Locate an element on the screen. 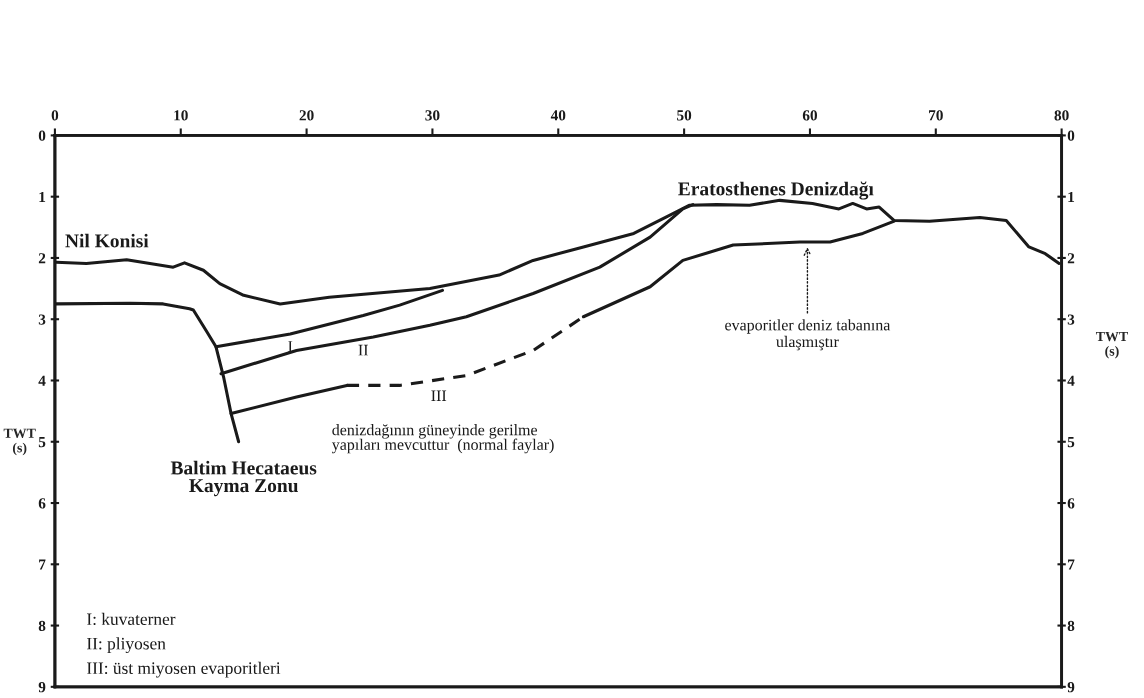 This screenshot has height=698, width=1144. x-tick-label: 50 is located at coordinates (684, 115).